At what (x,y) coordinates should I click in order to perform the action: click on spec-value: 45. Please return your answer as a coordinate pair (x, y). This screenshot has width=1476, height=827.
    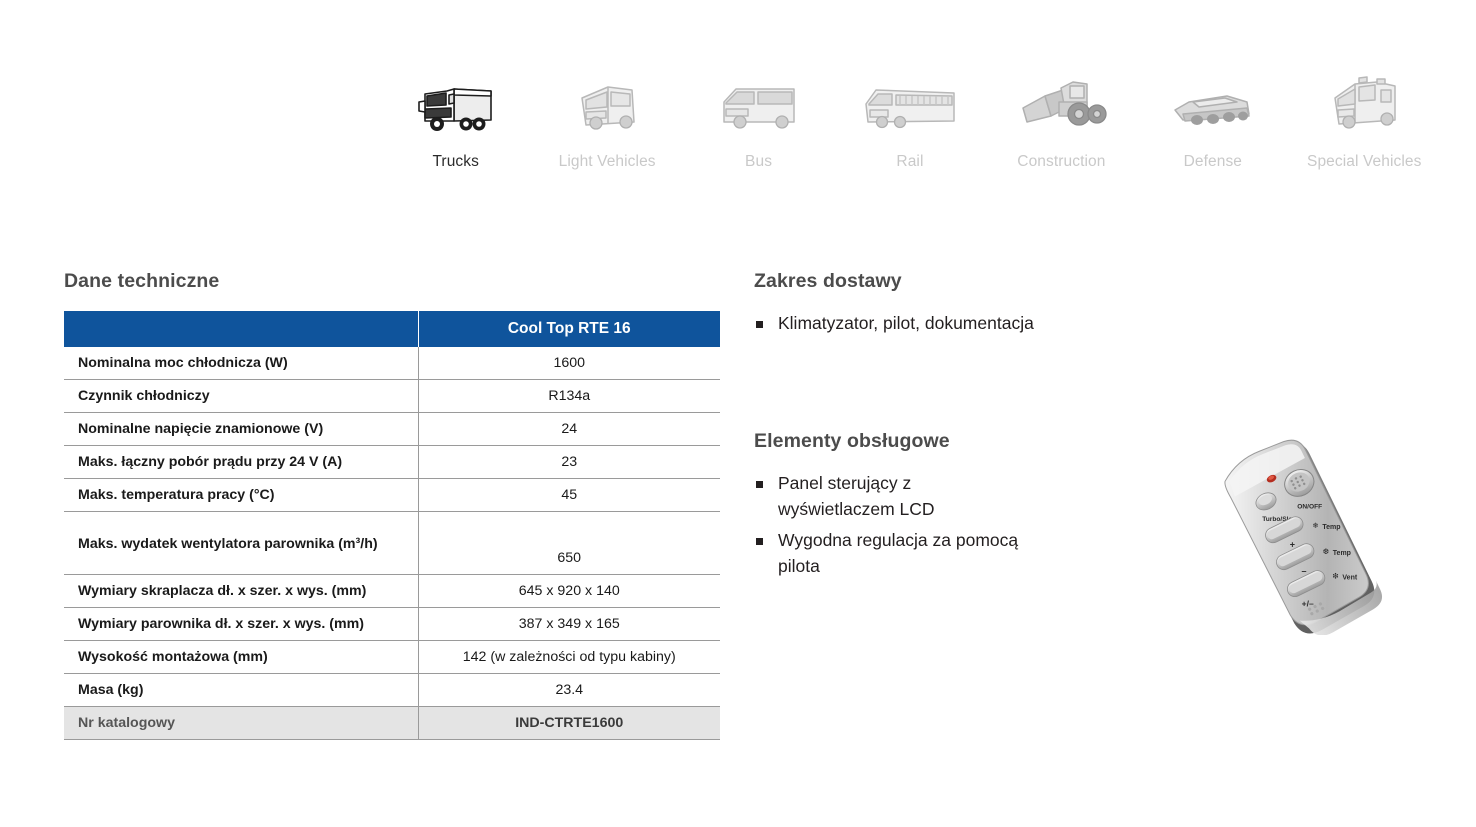
    Looking at the image, I should click on (568, 495).